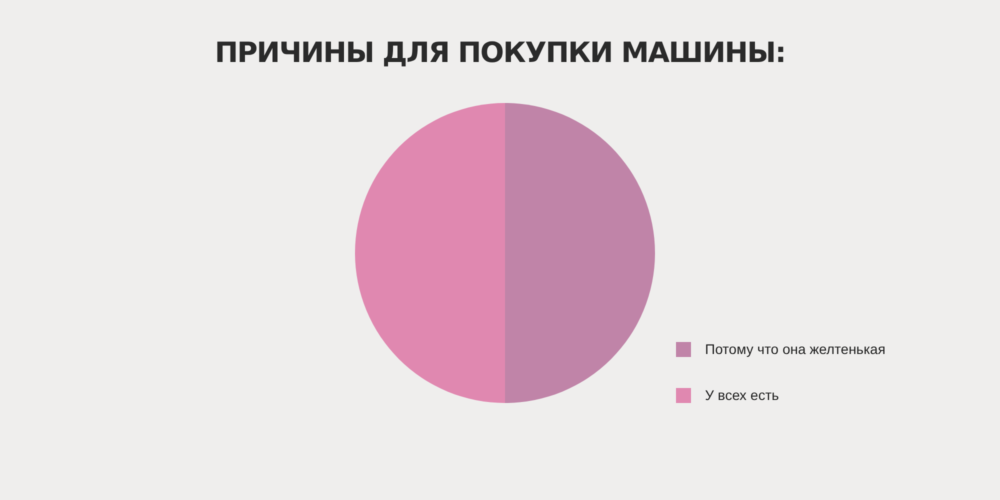  Describe the element at coordinates (500, 52) in the screenshot. I see `chart-title: ПРИЧИНЫ ДЛЯ ПОКУПКИ МАШИНЫ:` at that location.